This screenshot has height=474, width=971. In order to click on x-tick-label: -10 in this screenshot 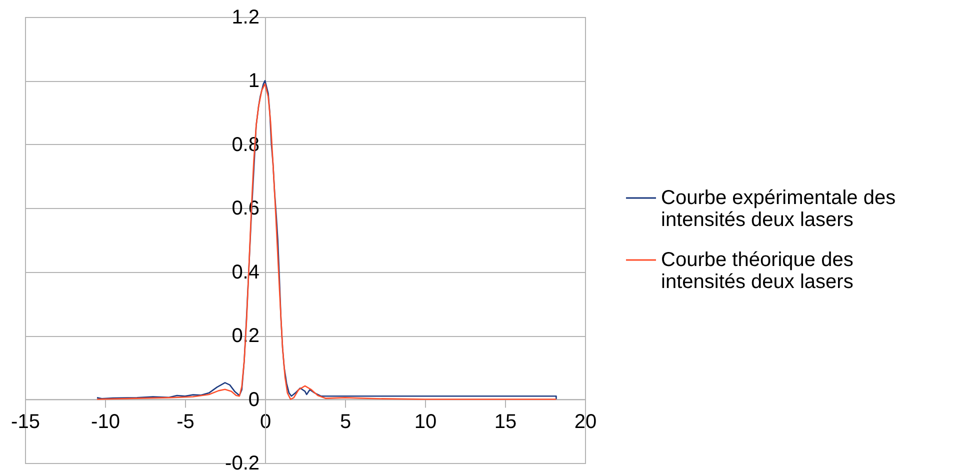, I will do `click(105, 421)`.